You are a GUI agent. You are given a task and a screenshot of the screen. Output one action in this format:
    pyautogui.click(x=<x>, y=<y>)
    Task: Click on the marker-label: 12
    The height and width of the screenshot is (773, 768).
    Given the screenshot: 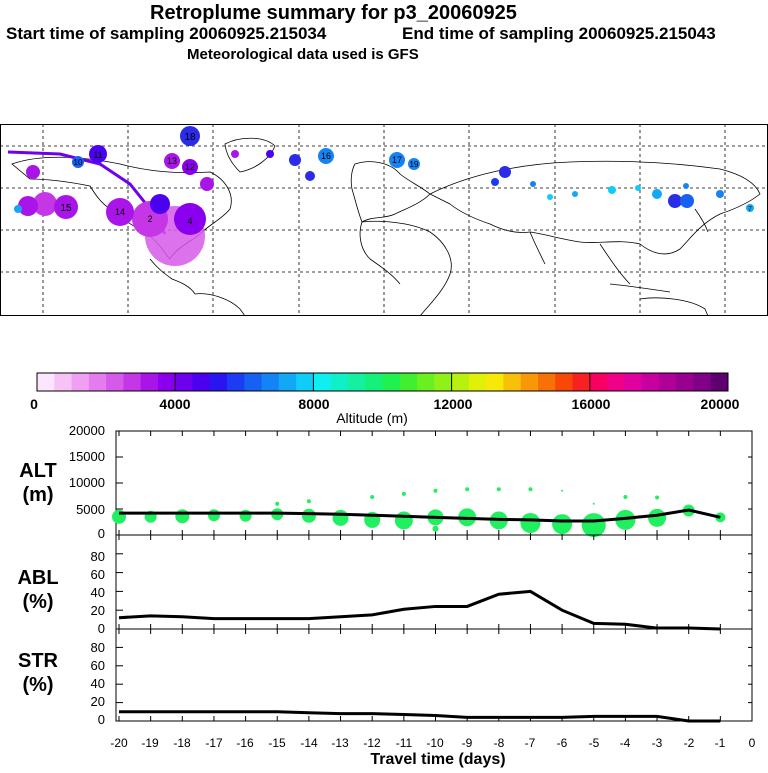 What is the action you would take?
    pyautogui.click(x=190, y=167)
    